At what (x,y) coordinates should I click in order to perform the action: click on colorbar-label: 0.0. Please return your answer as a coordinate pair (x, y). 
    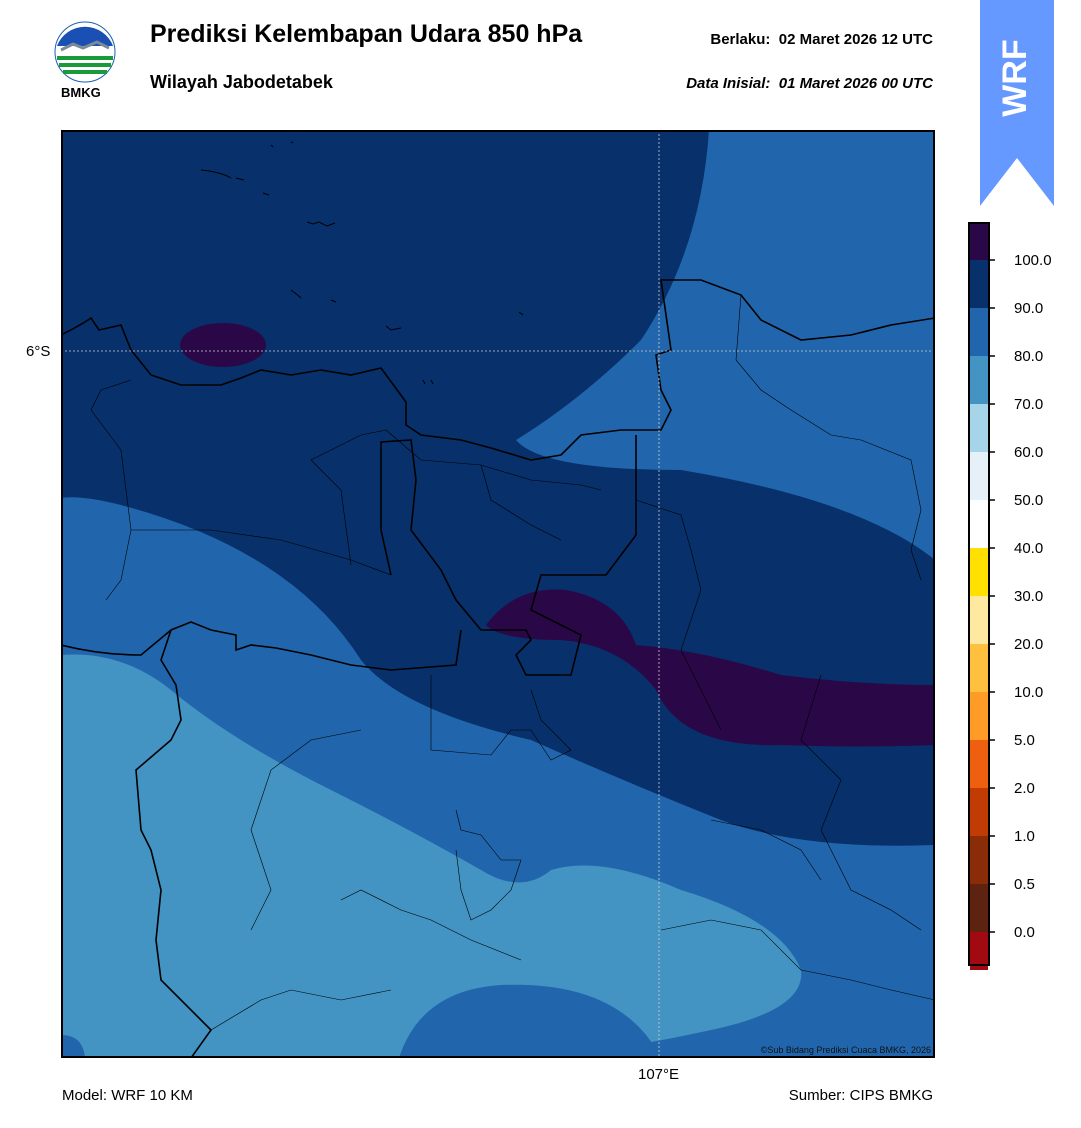
    Looking at the image, I should click on (1024, 932).